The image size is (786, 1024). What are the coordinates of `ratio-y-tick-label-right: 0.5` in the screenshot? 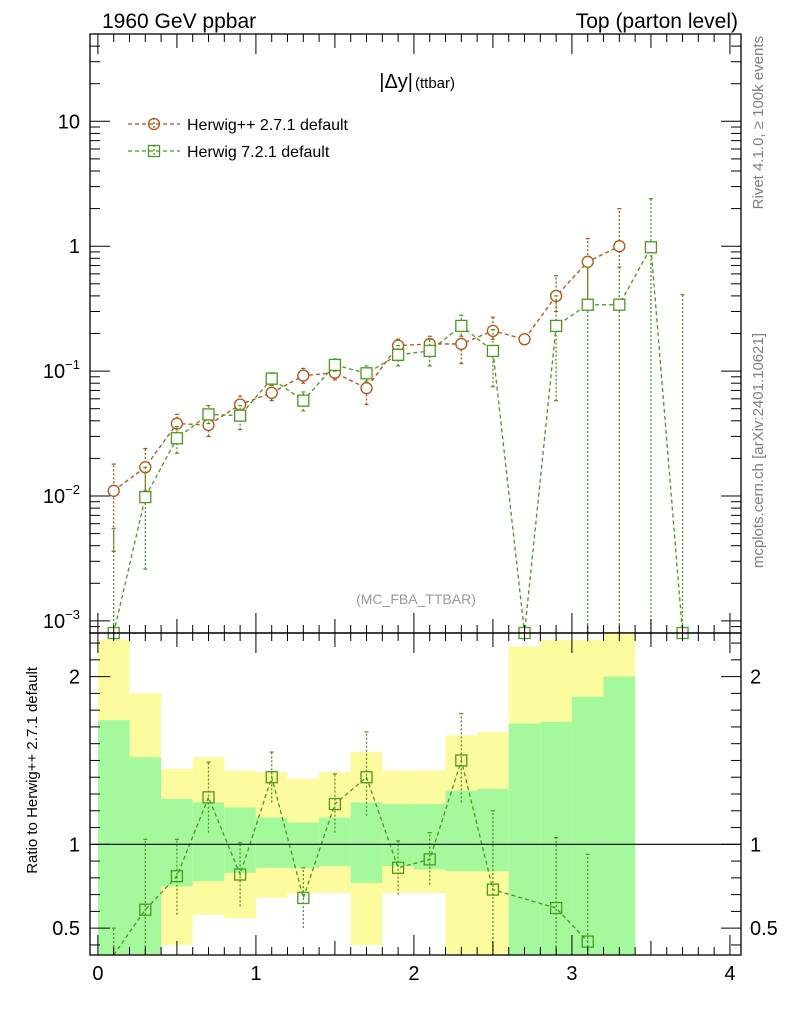 It's located at (764, 929).